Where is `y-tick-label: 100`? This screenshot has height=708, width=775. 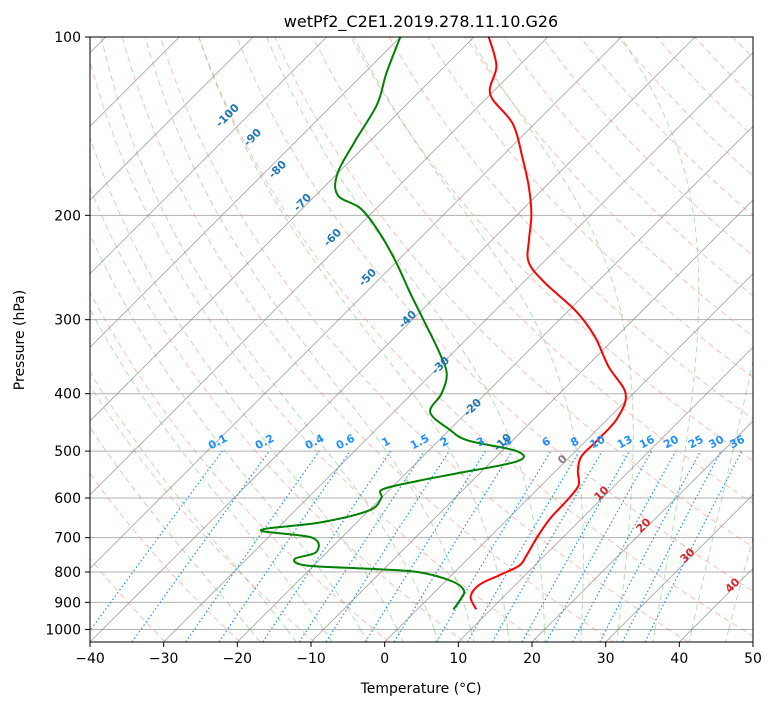 y-tick-label: 100 is located at coordinates (67, 38).